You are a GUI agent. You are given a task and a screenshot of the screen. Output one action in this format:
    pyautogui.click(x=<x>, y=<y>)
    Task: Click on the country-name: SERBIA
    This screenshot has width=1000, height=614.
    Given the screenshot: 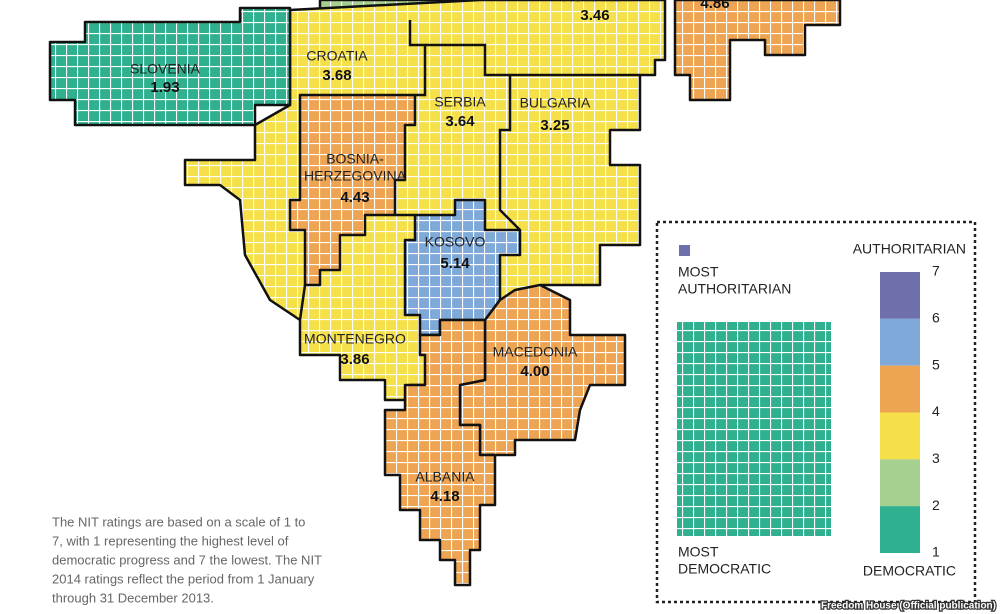 What is the action you would take?
    pyautogui.click(x=460, y=102)
    